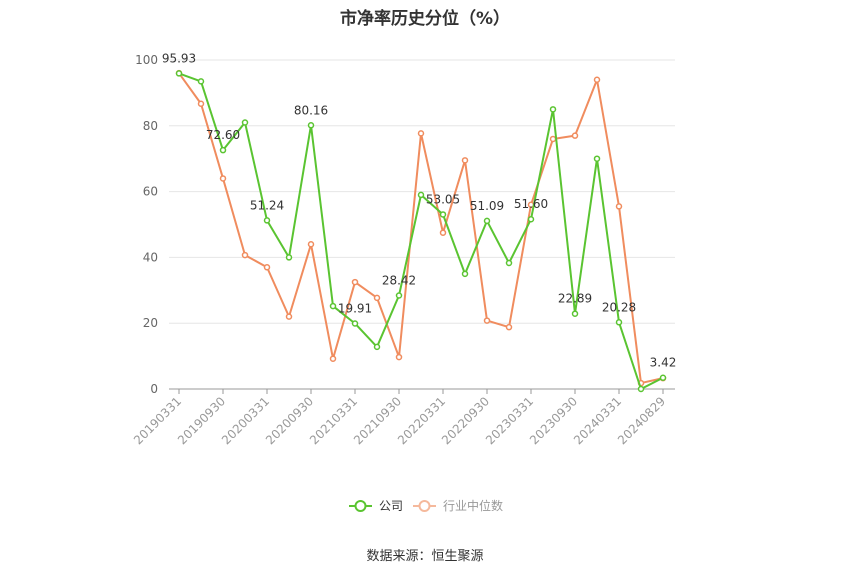 This screenshot has height=575, width=850. Describe the element at coordinates (146, 60) in the screenshot. I see `y-tick-label: 100` at that location.